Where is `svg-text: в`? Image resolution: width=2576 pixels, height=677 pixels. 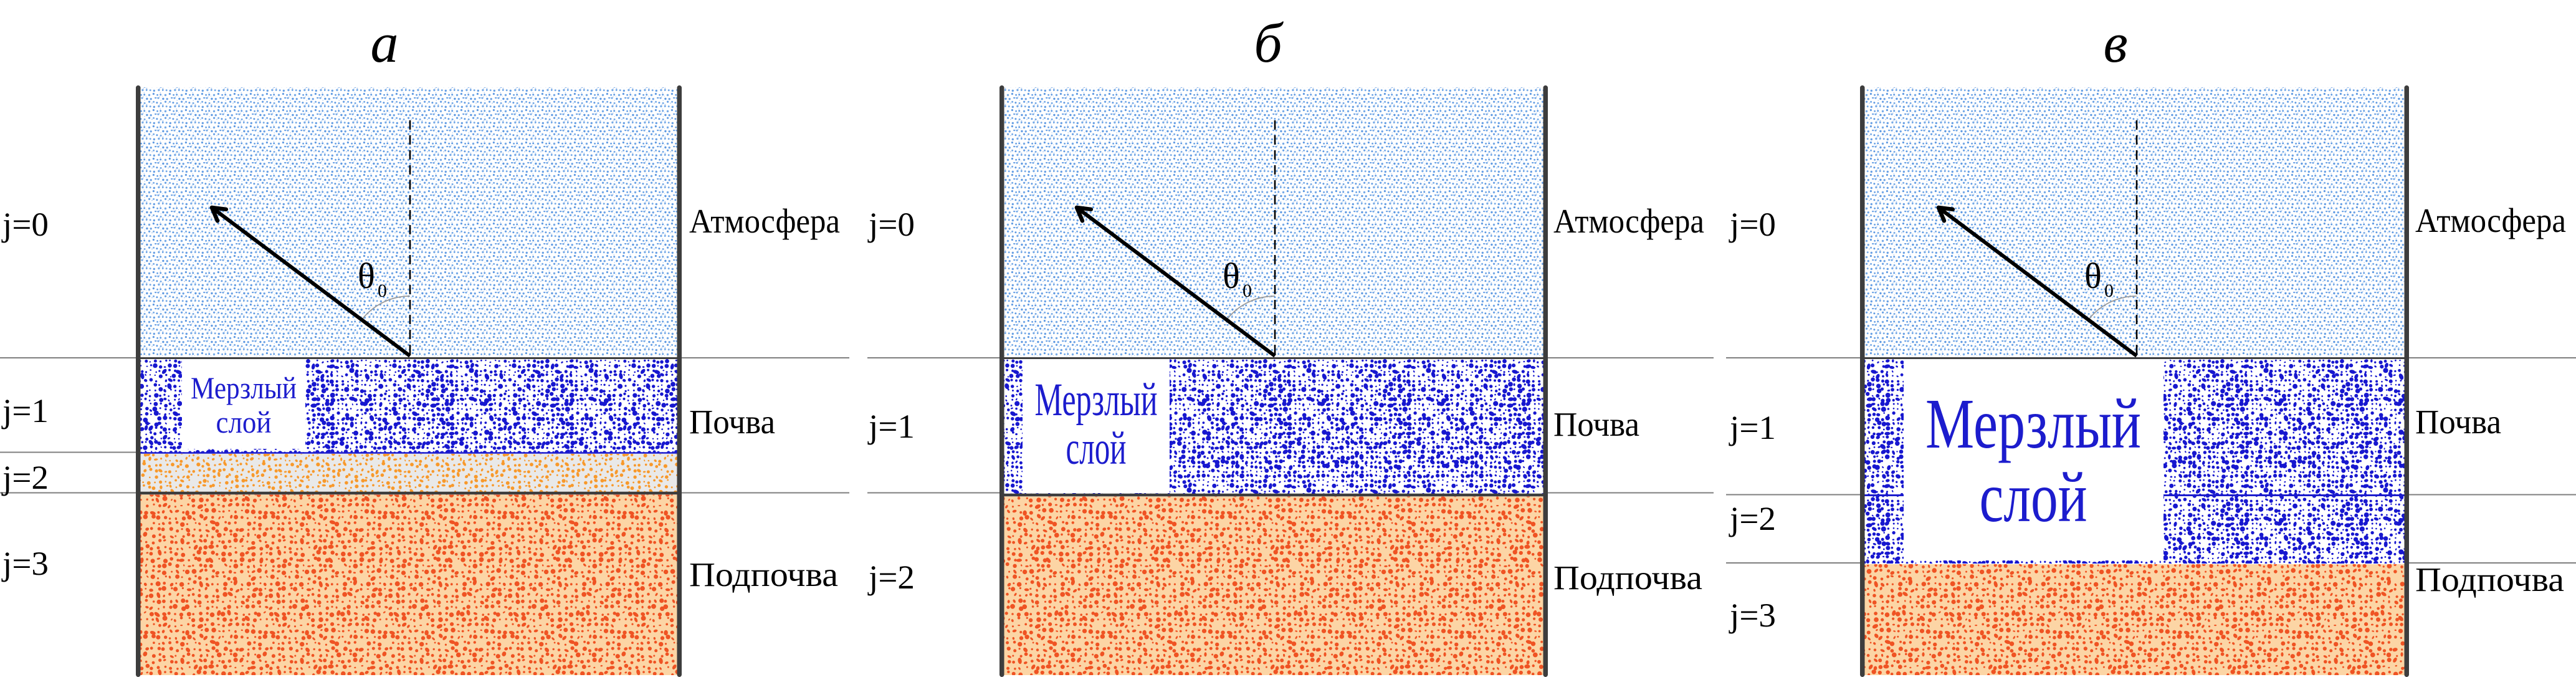
svg-text: в is located at coordinates (2115, 43).